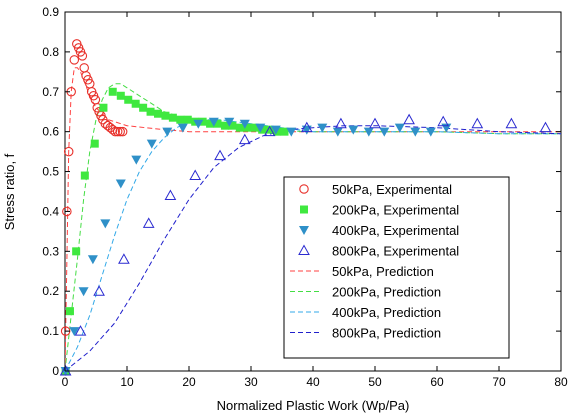  I want to click on legend-label: 800kPa, Prediction, so click(386, 333).